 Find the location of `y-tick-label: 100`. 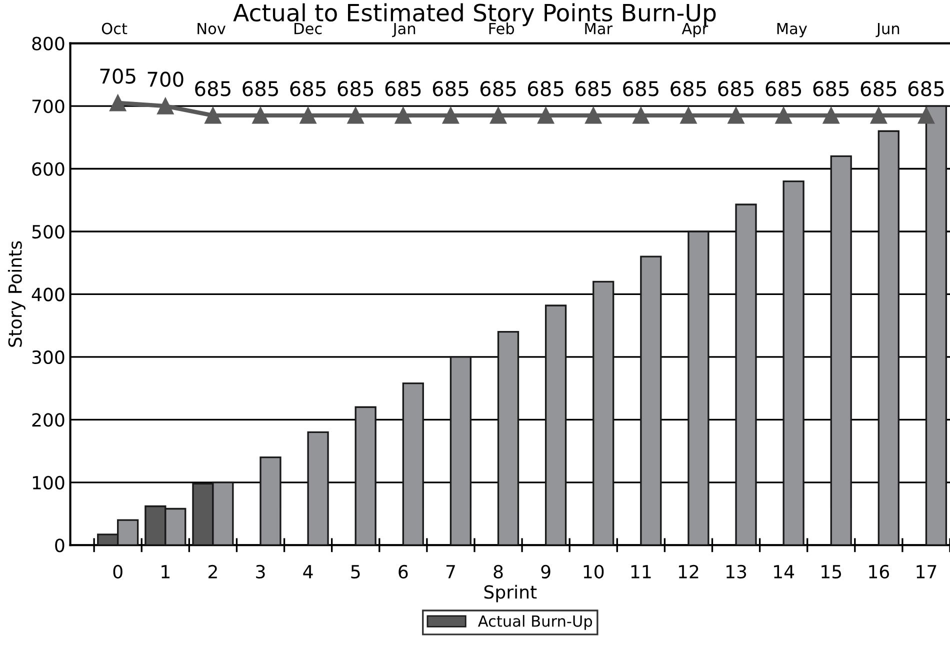

y-tick-label: 100 is located at coordinates (48, 483).